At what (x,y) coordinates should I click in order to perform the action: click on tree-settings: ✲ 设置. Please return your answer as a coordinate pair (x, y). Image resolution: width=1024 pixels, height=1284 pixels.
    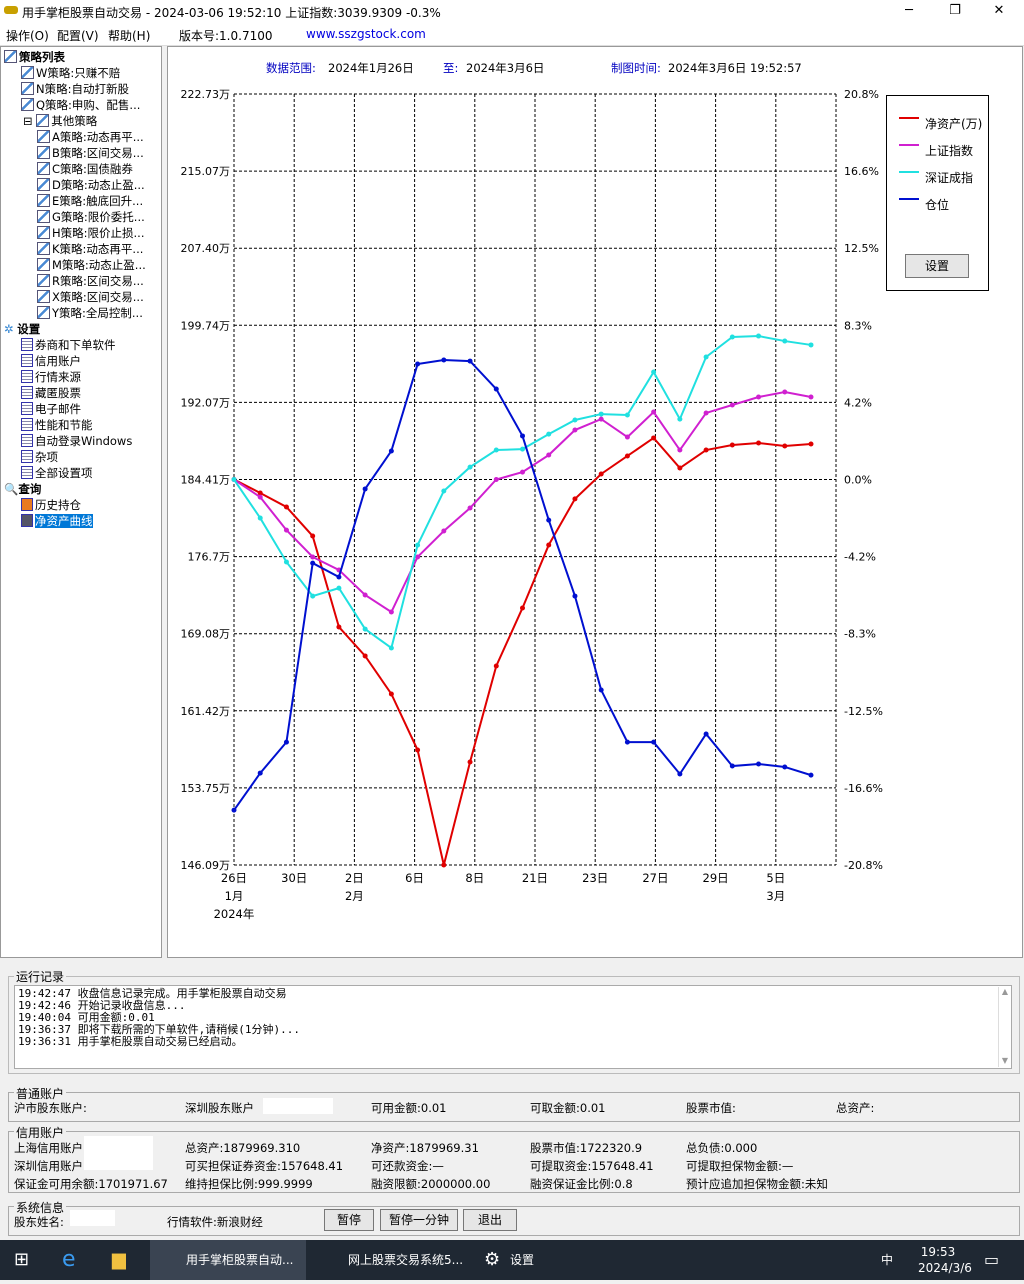
    Looking at the image, I should click on (22, 329).